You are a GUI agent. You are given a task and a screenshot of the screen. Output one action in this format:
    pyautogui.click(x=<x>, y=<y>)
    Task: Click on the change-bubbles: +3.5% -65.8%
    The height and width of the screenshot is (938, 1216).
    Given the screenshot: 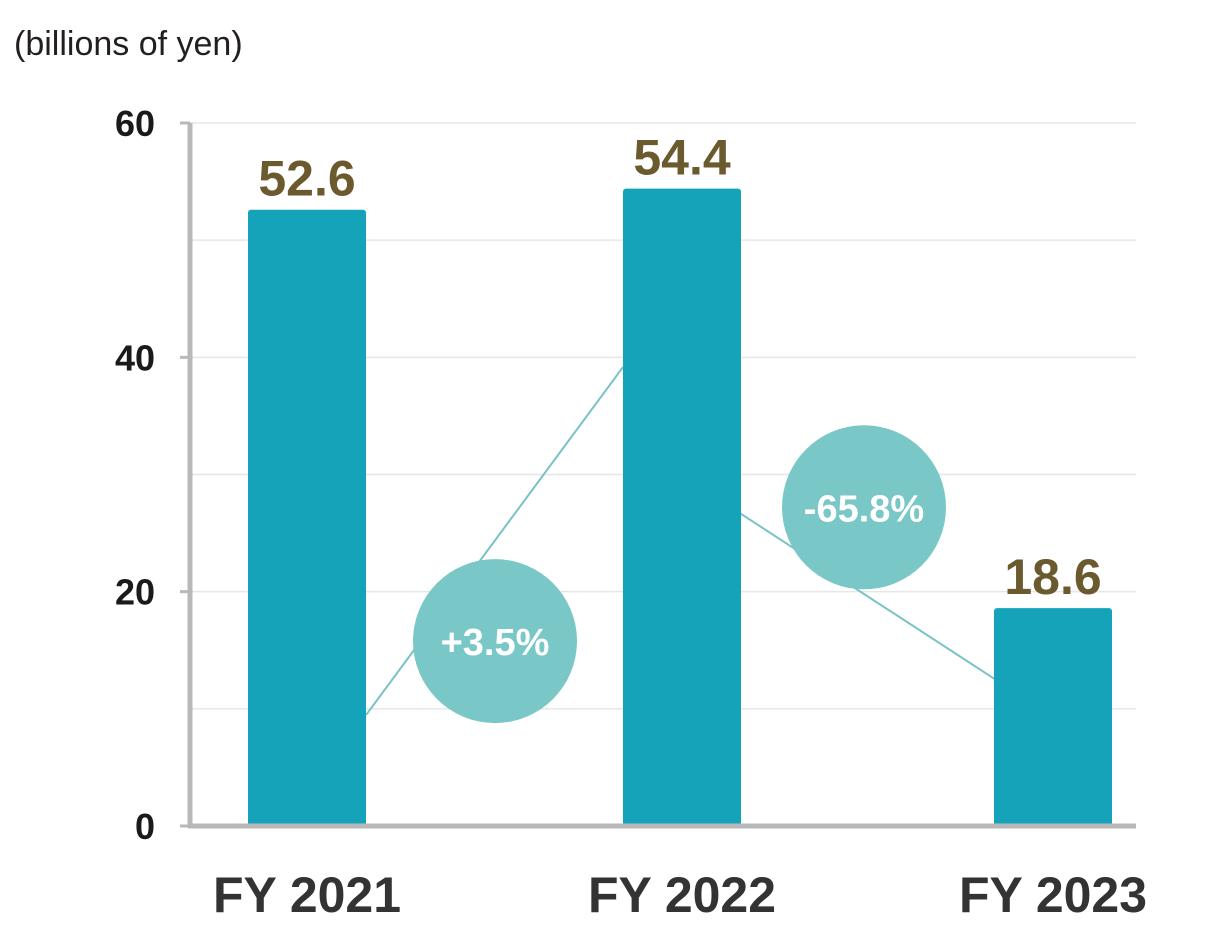 What is the action you would take?
    pyautogui.click(x=679, y=574)
    